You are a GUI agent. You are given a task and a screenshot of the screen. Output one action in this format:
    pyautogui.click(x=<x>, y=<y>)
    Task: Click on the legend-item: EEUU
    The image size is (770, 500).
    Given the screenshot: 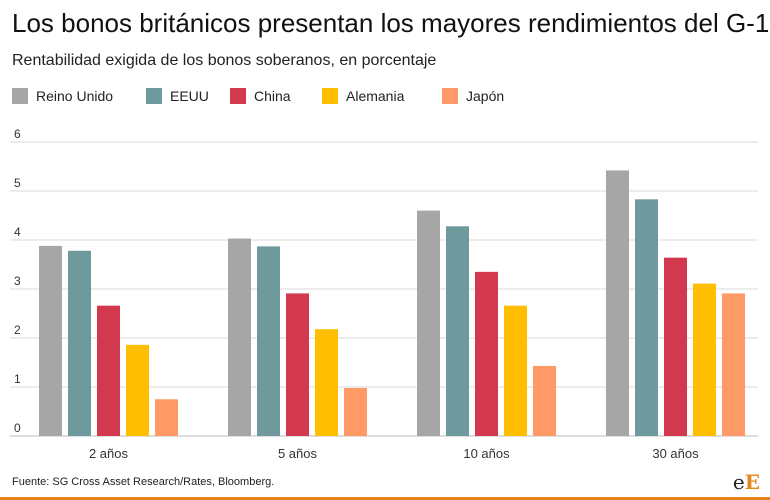 What is the action you would take?
    pyautogui.click(x=177, y=96)
    